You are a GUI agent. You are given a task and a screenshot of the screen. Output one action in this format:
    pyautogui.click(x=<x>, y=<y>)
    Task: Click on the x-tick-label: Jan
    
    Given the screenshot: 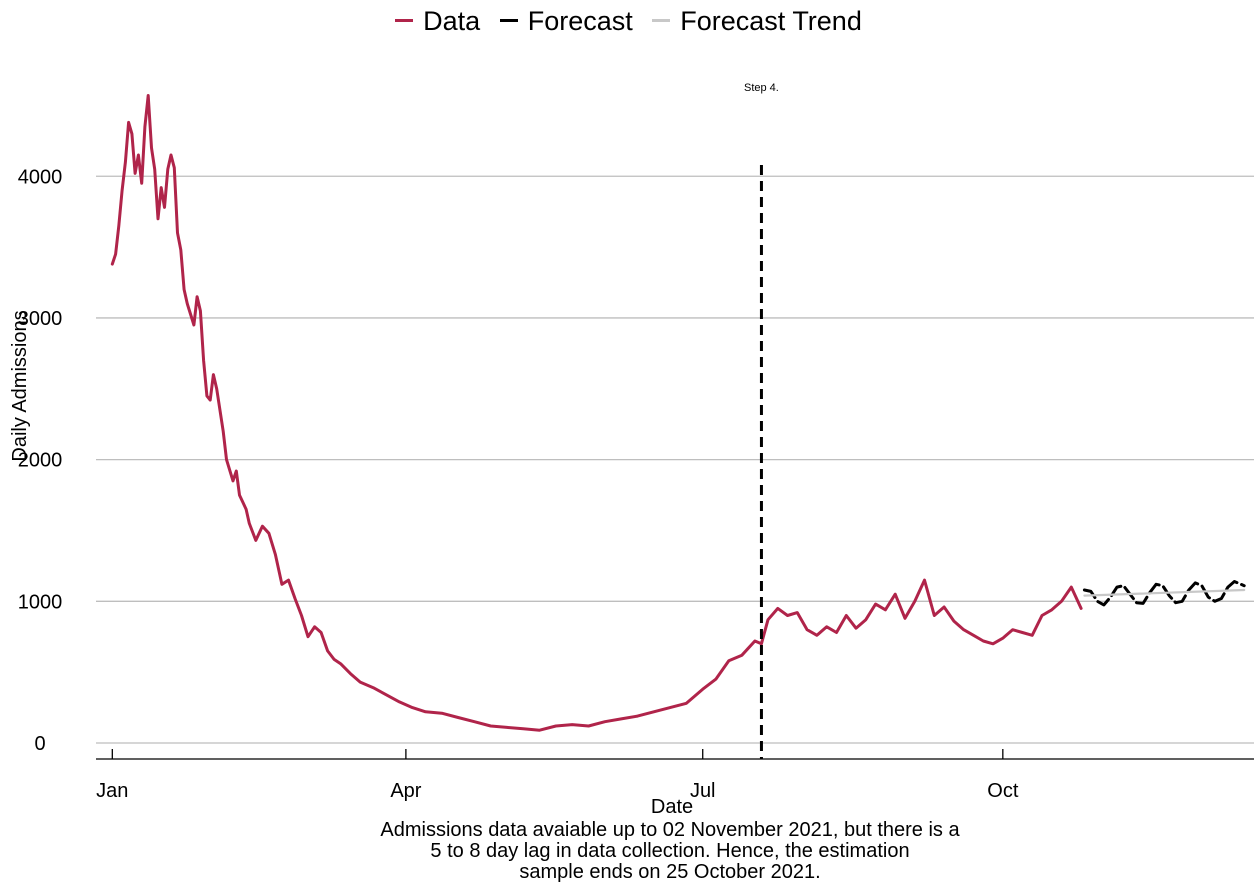 What is the action you would take?
    pyautogui.click(x=112, y=791)
    